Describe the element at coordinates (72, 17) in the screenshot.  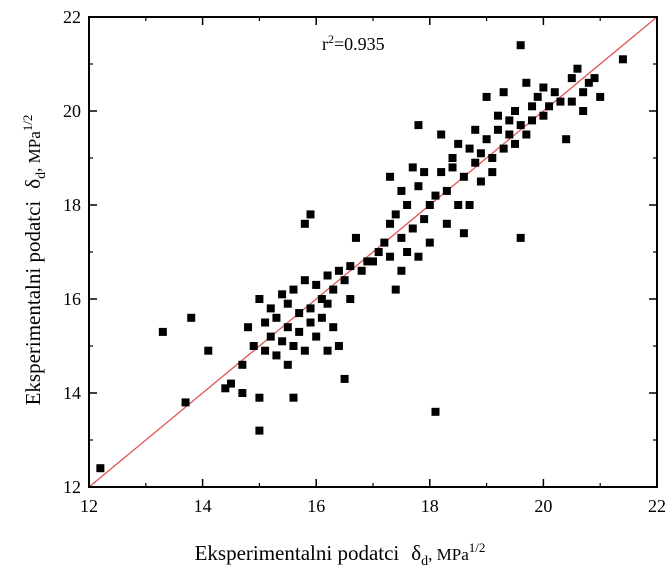
I see `y-tick-label: 22` at that location.